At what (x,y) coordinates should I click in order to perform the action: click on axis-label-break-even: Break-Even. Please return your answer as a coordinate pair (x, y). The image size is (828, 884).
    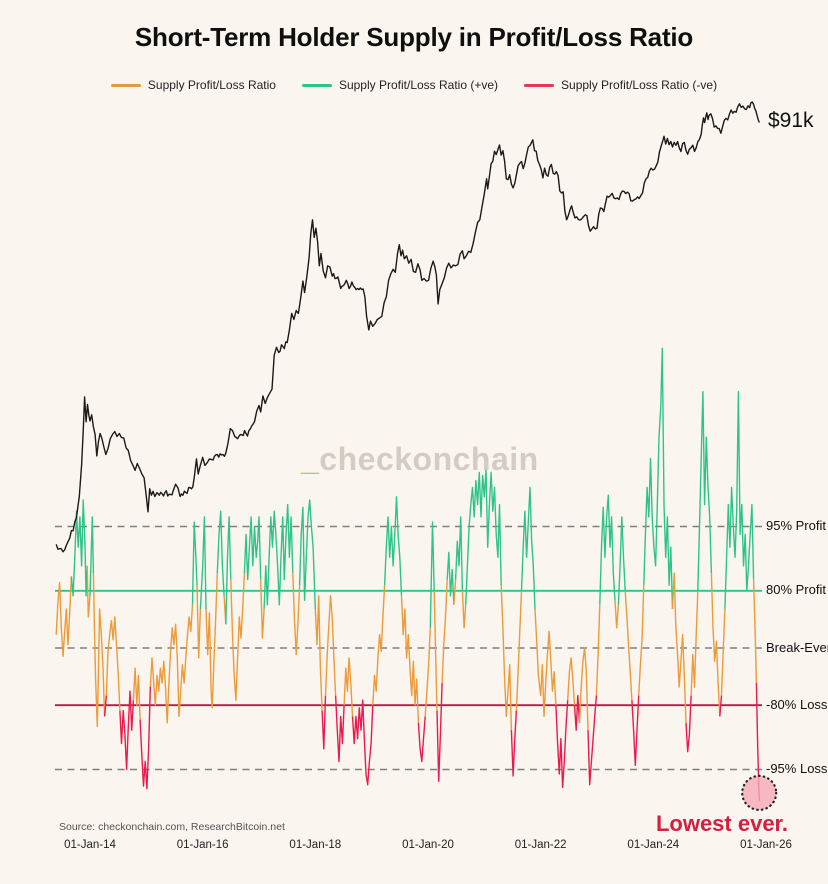
    Looking at the image, I should click on (797, 647).